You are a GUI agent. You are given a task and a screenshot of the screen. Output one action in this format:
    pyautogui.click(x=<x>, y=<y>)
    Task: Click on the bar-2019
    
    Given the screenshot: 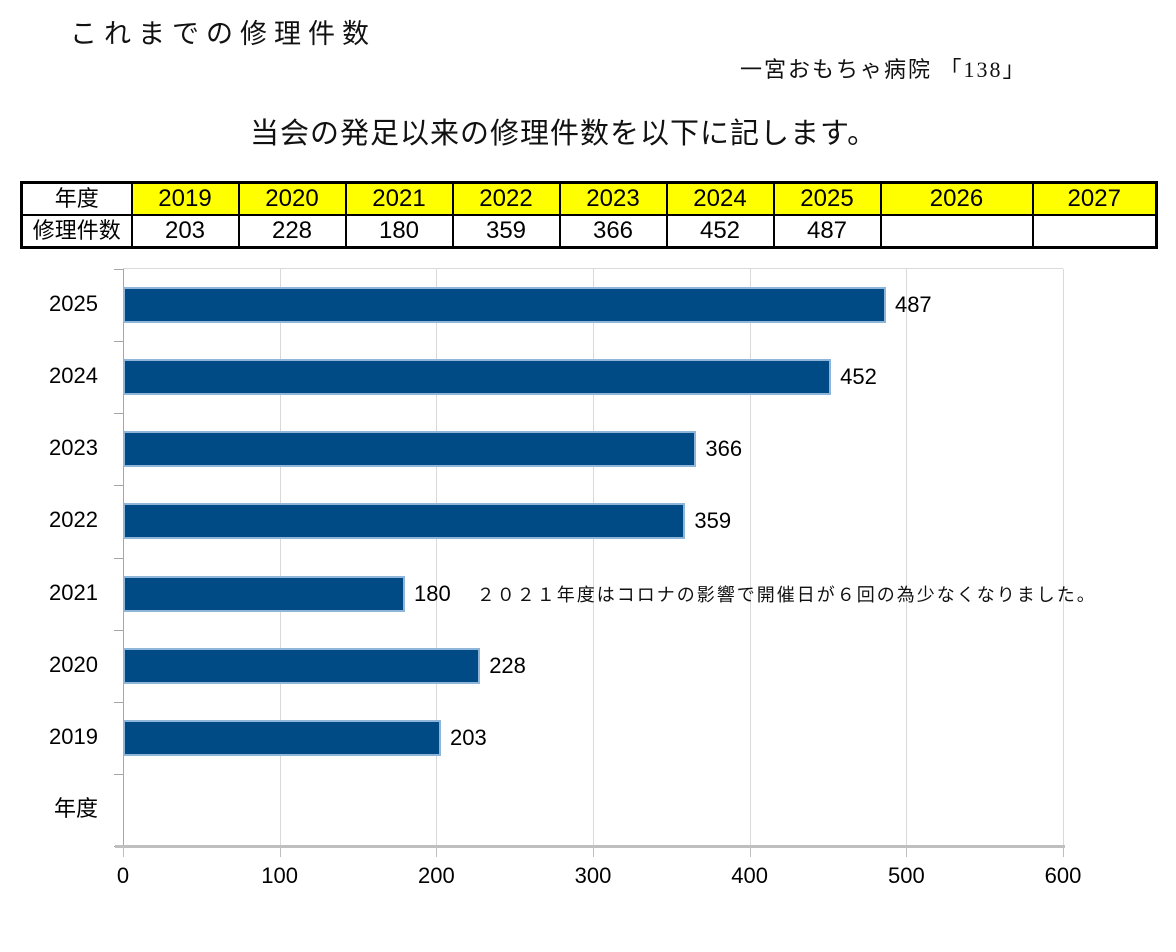 What is the action you would take?
    pyautogui.click(x=282, y=737)
    